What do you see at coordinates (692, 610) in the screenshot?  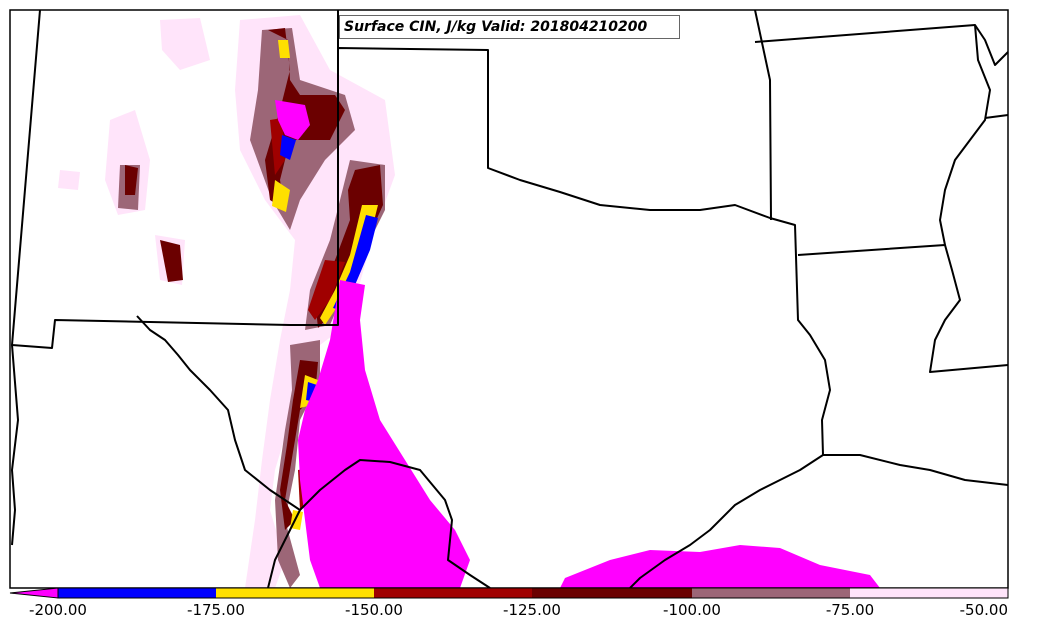 I see `colorbar-tick-label: -100.00` at bounding box center [692, 610].